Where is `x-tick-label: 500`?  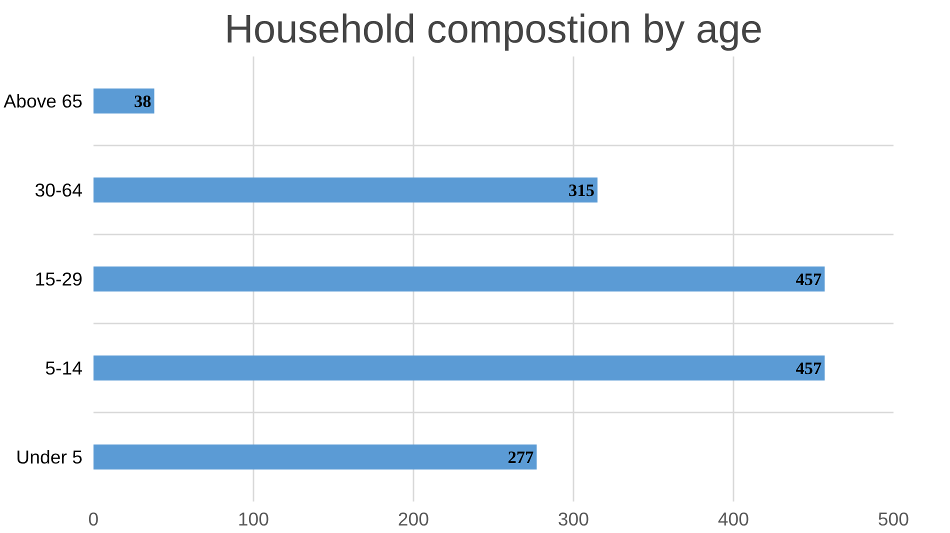 x-tick-label: 500 is located at coordinates (894, 519).